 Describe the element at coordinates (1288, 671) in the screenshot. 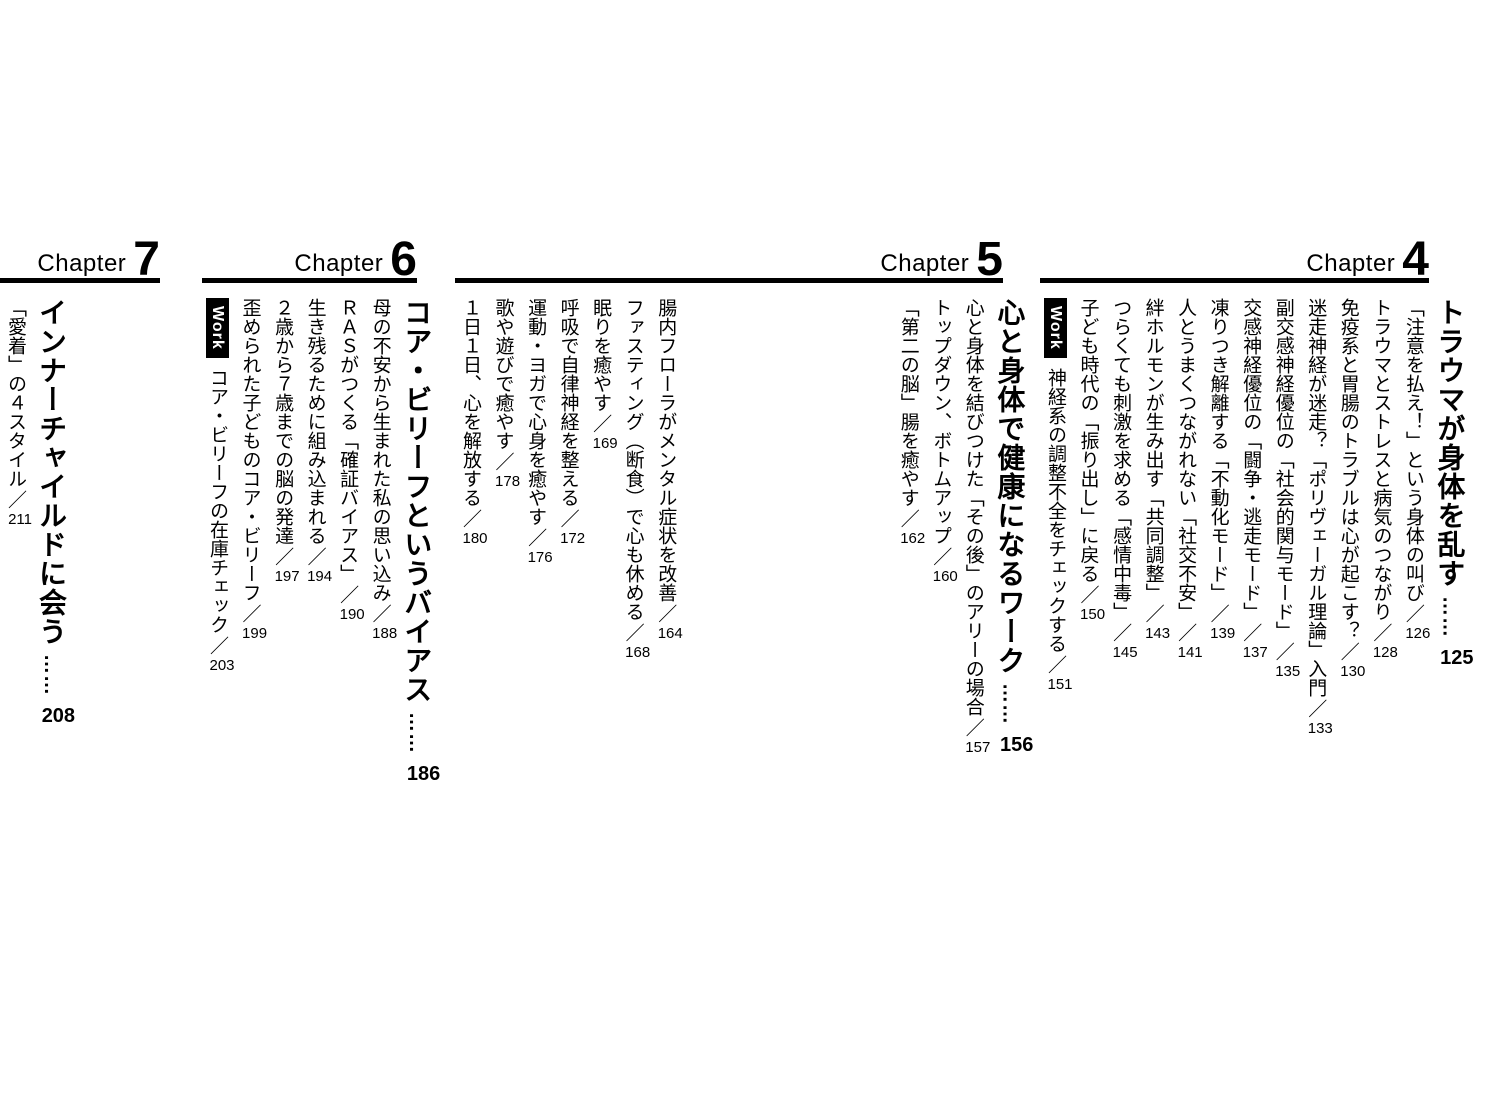

I see `page-number: 135` at that location.